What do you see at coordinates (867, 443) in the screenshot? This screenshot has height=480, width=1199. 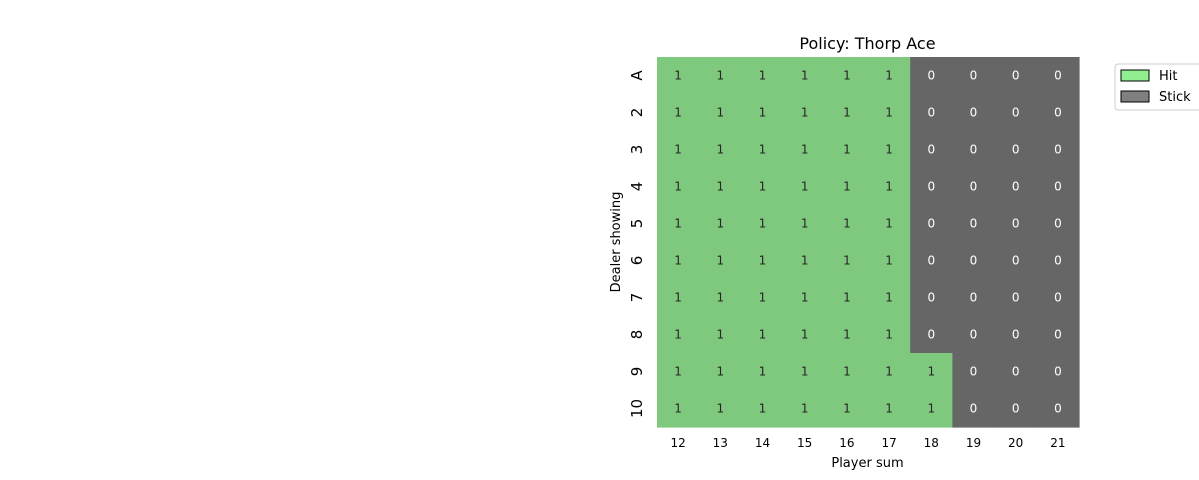 I see `x-tick-labels: 12 13 14 15 16 17 18 19 20 21` at bounding box center [867, 443].